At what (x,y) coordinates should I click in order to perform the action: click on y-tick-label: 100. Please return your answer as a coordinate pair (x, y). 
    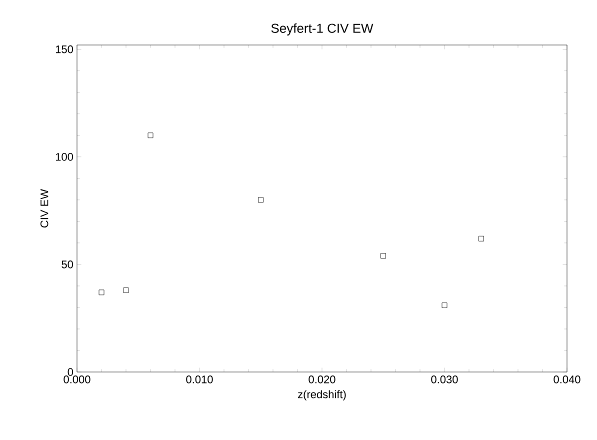
    Looking at the image, I should click on (65, 156).